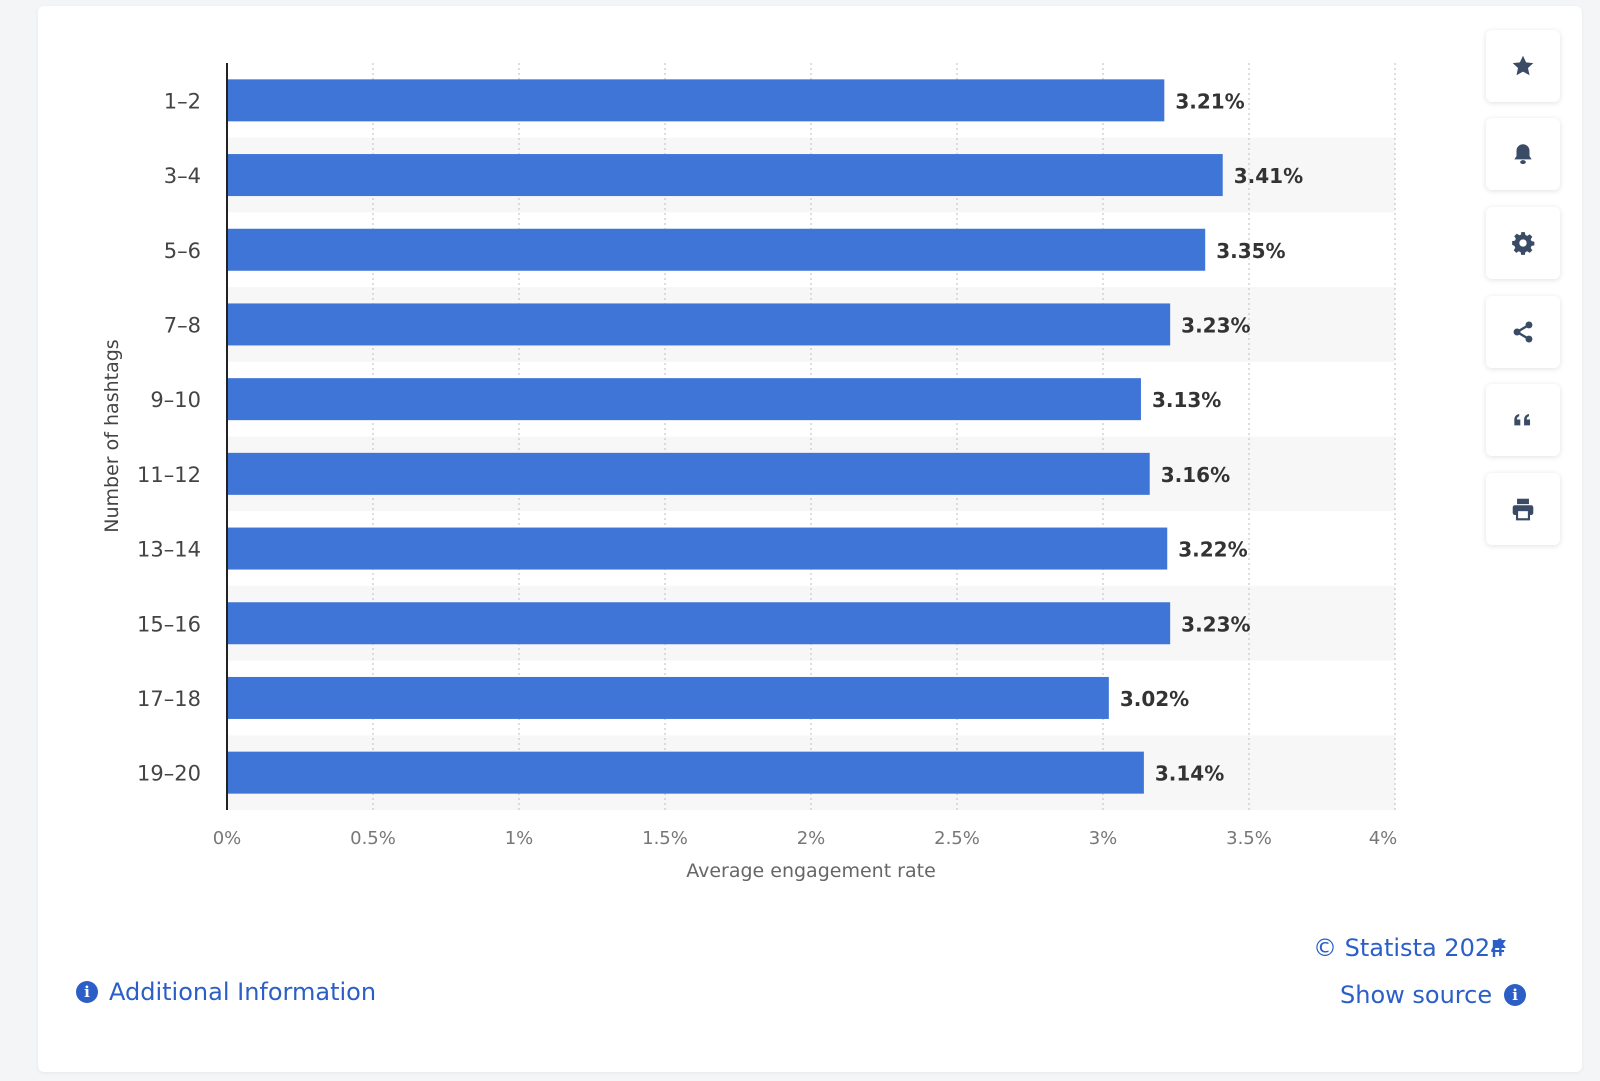 This screenshot has height=1081, width=1600. What do you see at coordinates (1268, 176) in the screenshot?
I see `value-label: 3.41%` at bounding box center [1268, 176].